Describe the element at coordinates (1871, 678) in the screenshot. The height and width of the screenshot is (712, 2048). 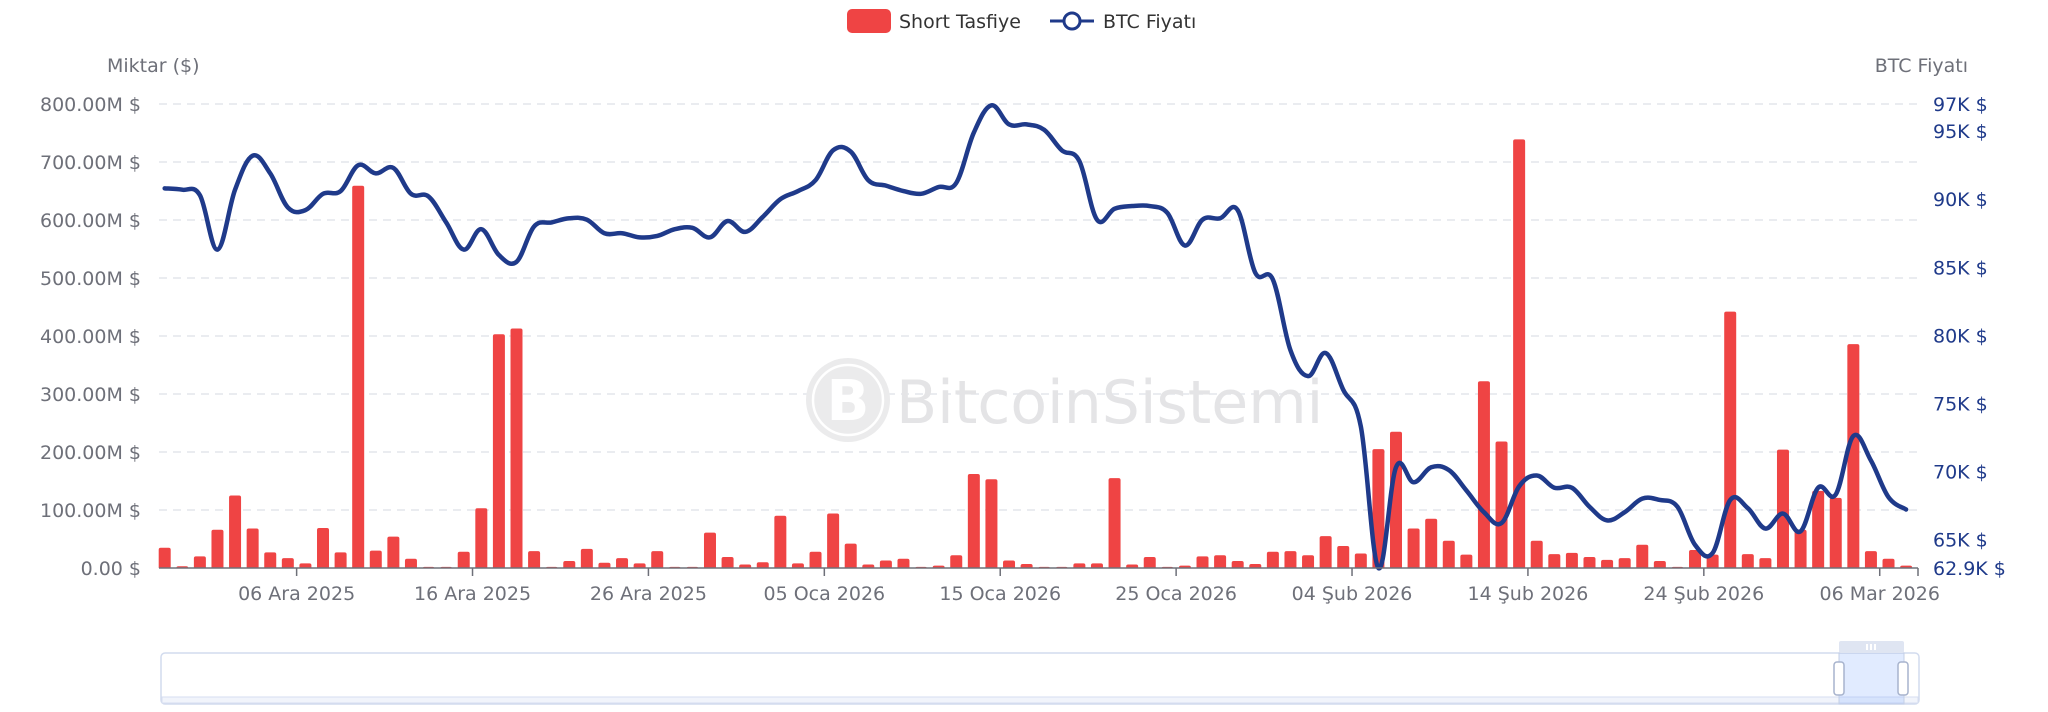
I see `slider-selected-window` at that location.